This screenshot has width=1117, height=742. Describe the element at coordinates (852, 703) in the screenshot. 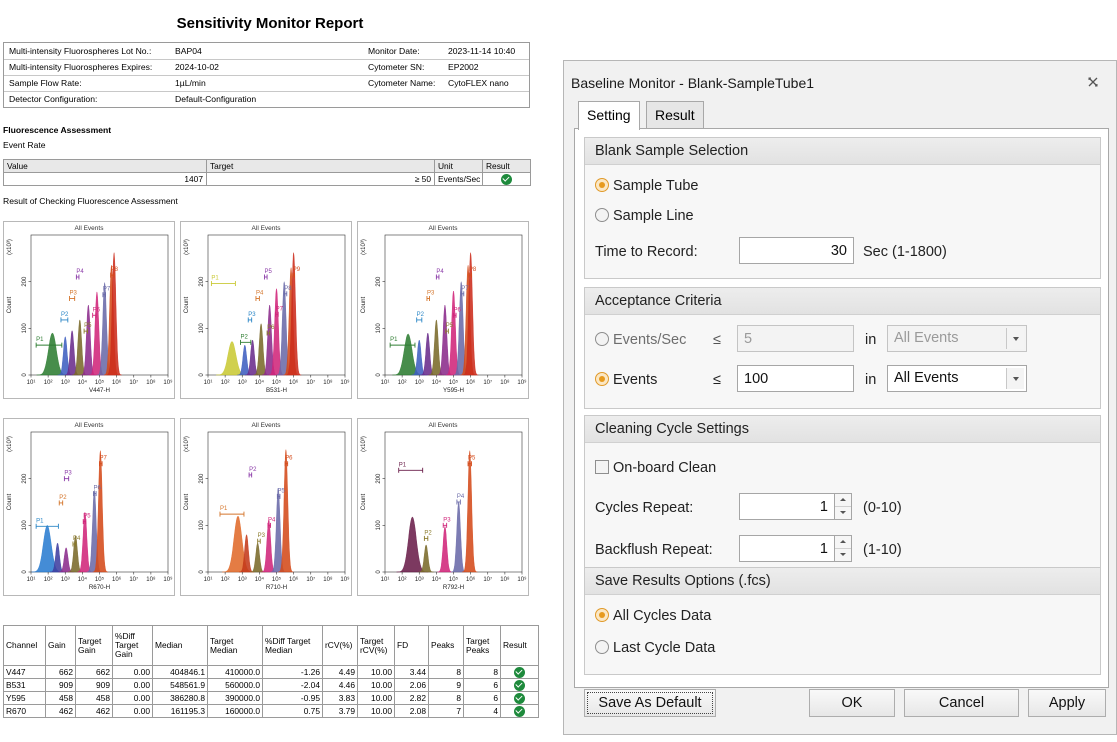

I see `ok-button: OK` at that location.